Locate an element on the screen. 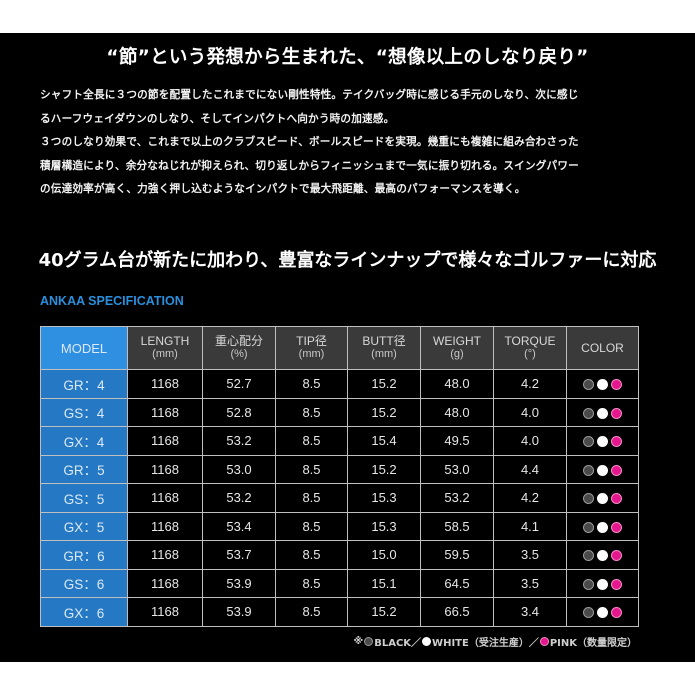 The height and width of the screenshot is (695, 695). table-row: GX：6 1168 53.9 8.5 15.2 66.5 3.4 is located at coordinates (339, 612).